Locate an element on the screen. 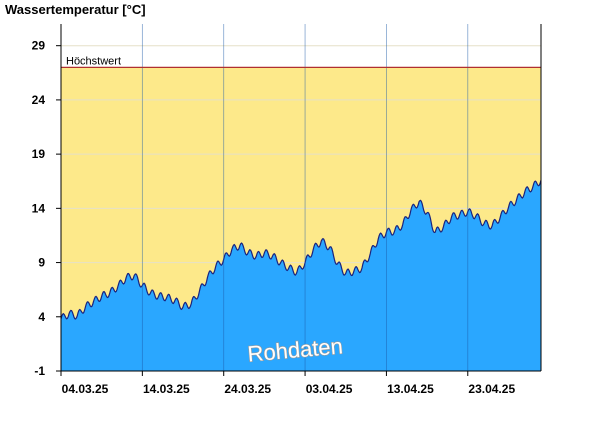 This screenshot has height=426, width=600. y-tick-label: 24 is located at coordinates (39, 100).